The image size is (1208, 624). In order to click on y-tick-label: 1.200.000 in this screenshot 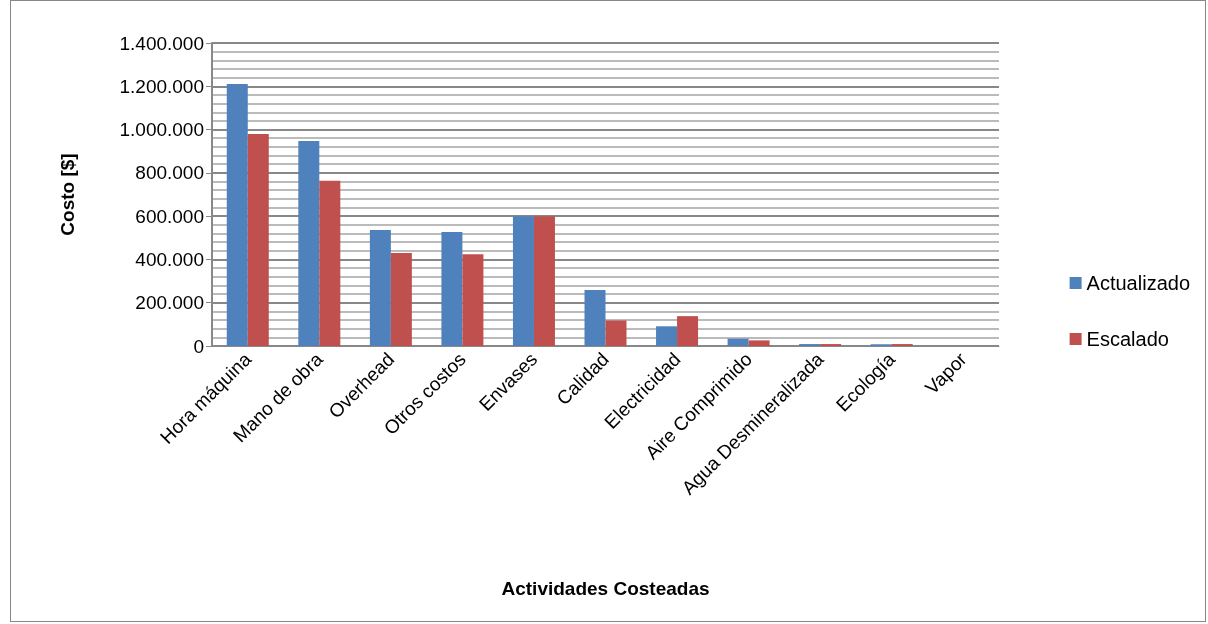, I will do `click(161, 86)`.